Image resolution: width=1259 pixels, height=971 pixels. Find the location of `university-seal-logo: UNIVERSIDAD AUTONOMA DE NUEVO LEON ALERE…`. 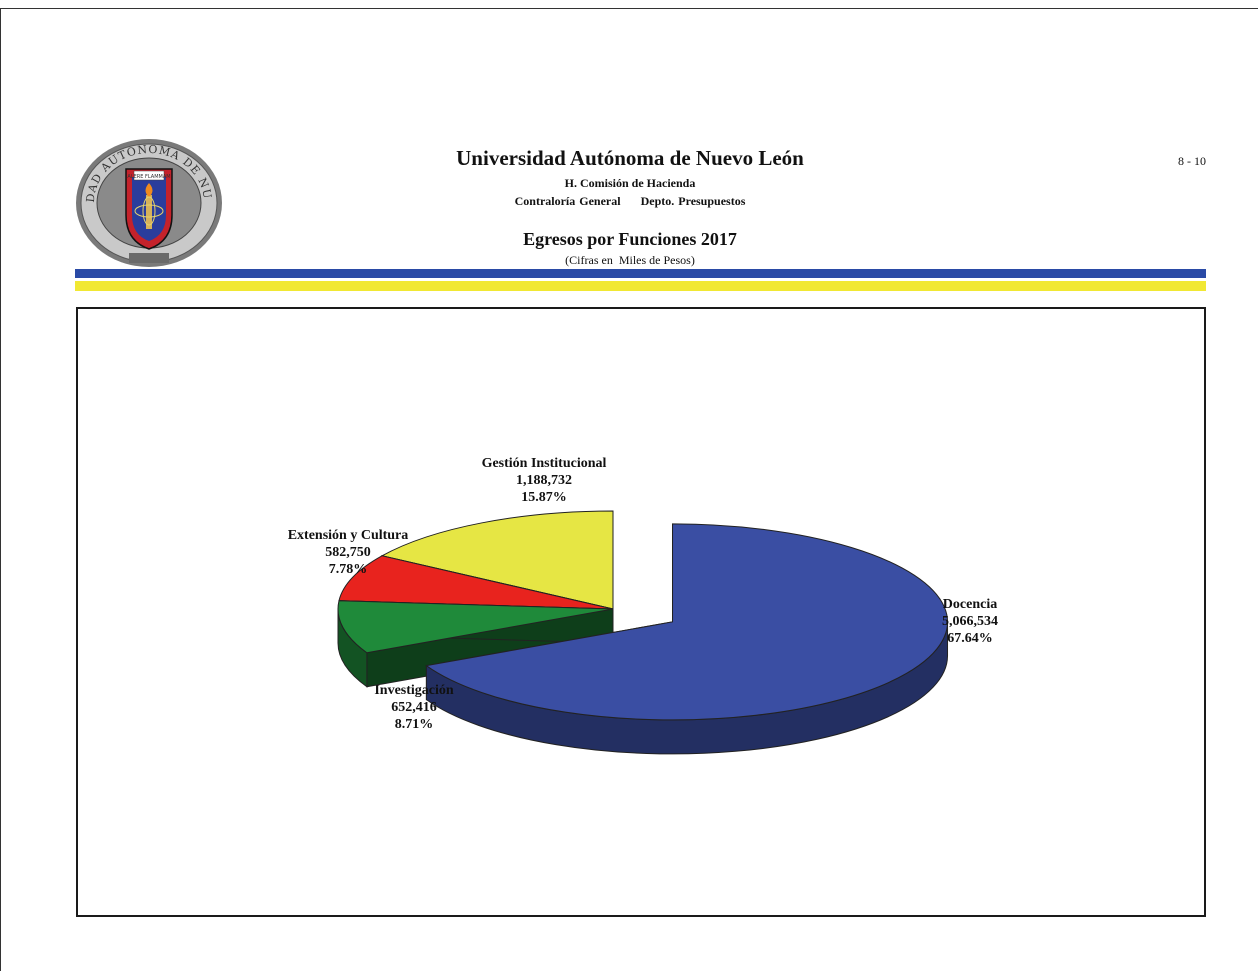

university-seal-logo: UNIVERSIDAD AUTONOMA DE NUEVO LEON ALERE… is located at coordinates (148, 202).